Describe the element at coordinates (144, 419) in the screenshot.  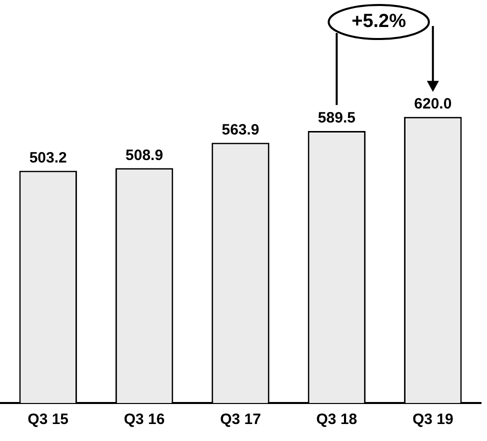
I see `x-tick-label: Q3 16` at that location.